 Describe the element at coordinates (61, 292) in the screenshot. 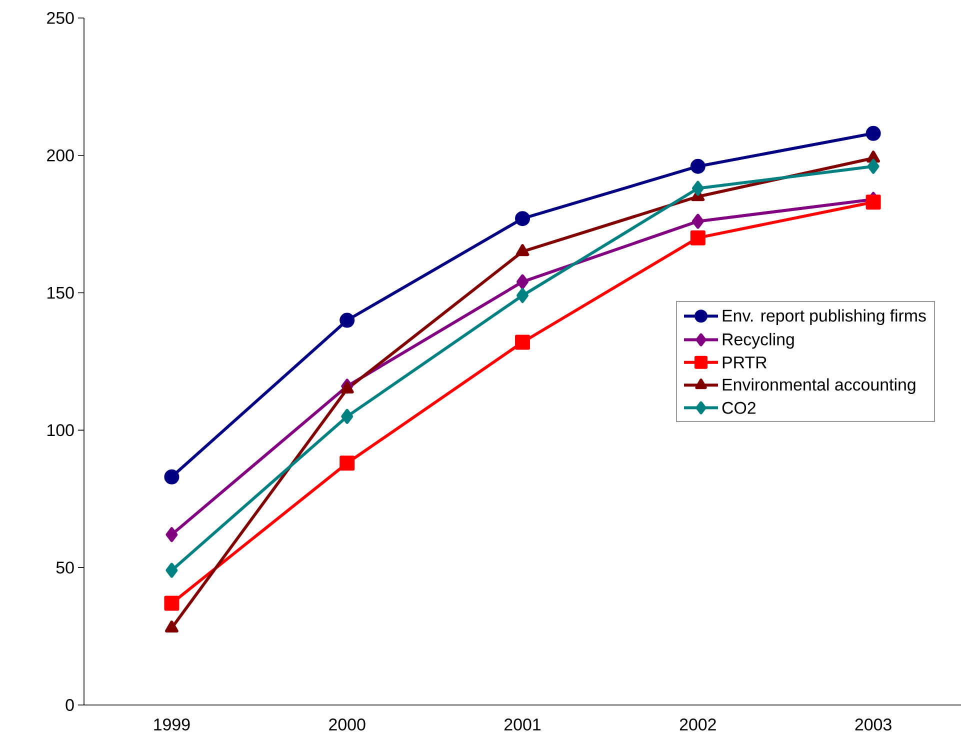

I see `y-tick-label: 150` at that location.